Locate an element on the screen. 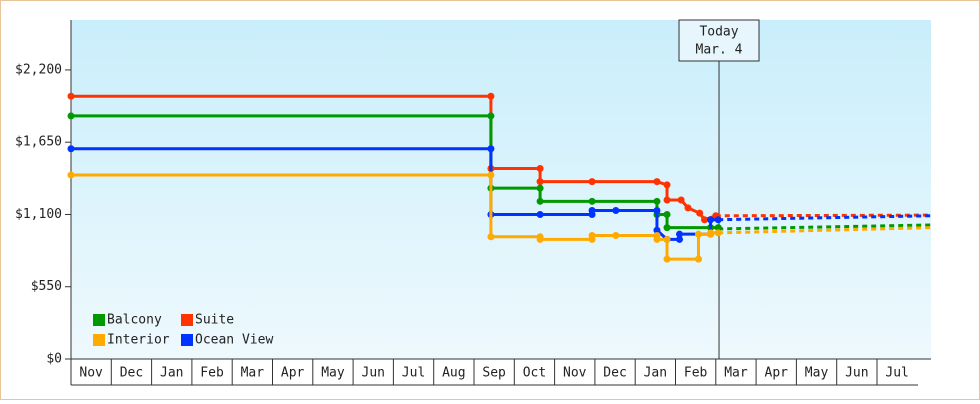 Image resolution: width=980 pixels, height=404 pixels. today-label: Mar. 4 is located at coordinates (719, 50).